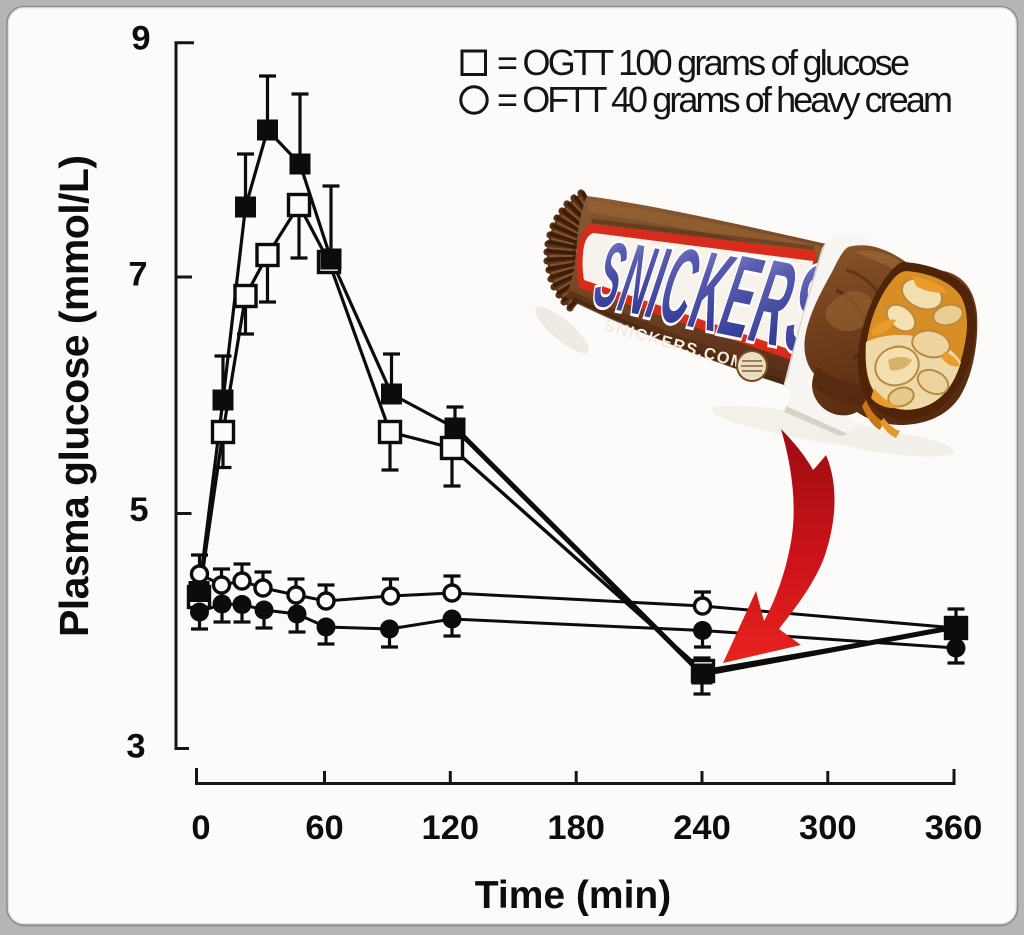  I want to click on svg-text: 300, so click(828, 828).